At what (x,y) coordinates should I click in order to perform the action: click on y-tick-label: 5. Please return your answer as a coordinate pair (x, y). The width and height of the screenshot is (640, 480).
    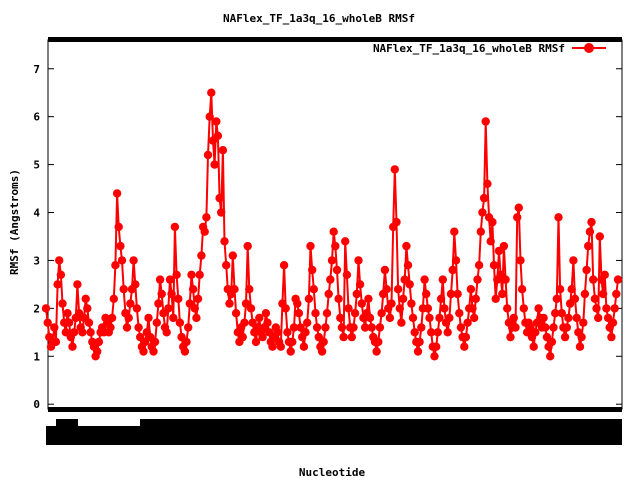
    Looking at the image, I should click on (36, 165).